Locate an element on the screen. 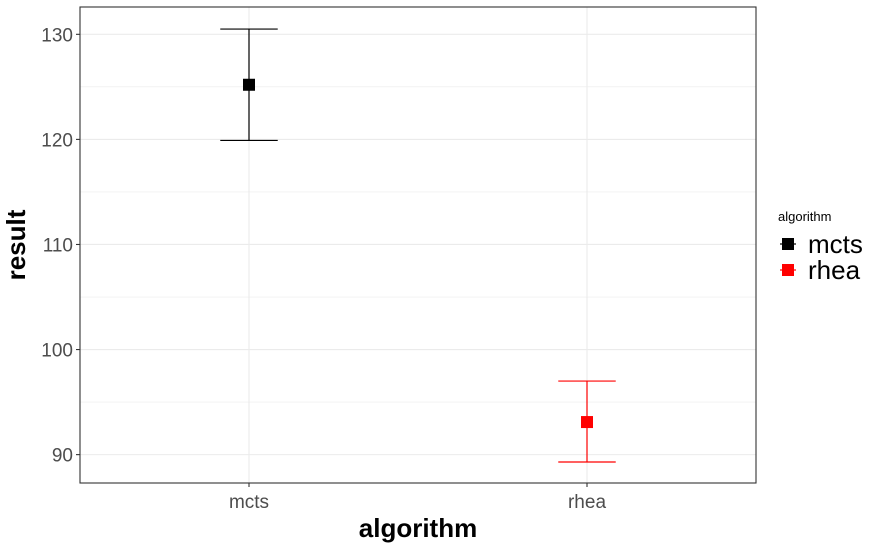 This screenshot has height=548, width=881. x-tick-label: mcts is located at coordinates (249, 502).